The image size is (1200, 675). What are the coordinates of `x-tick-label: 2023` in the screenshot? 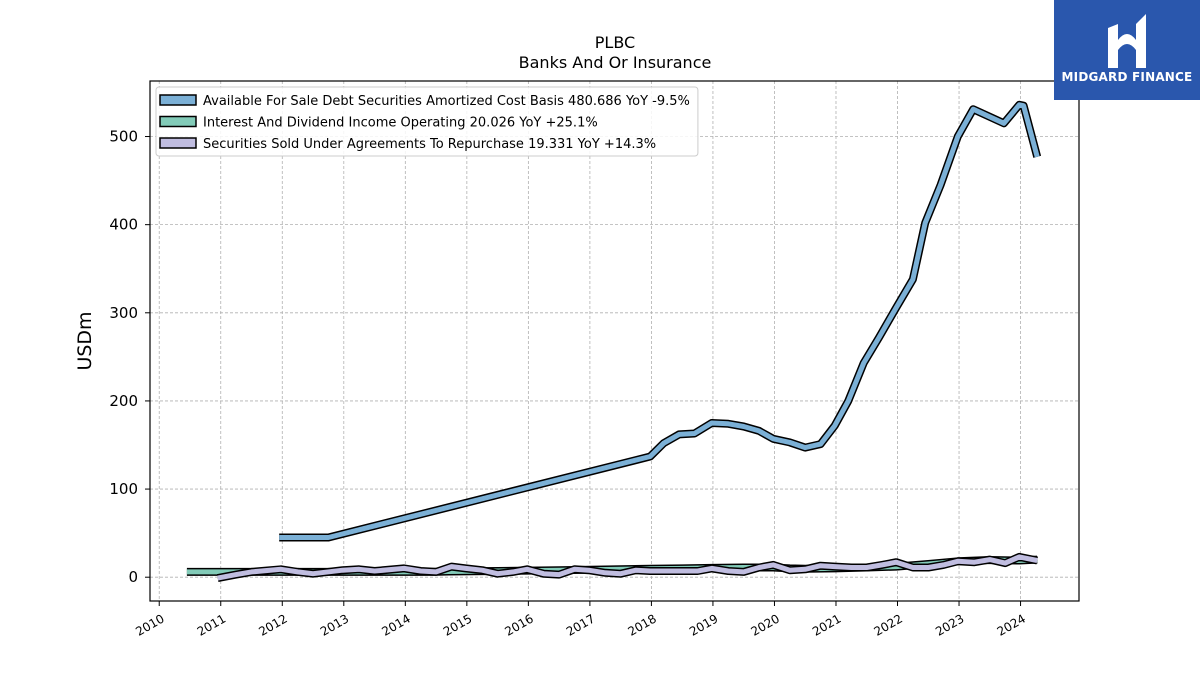 It's located at (949, 624).